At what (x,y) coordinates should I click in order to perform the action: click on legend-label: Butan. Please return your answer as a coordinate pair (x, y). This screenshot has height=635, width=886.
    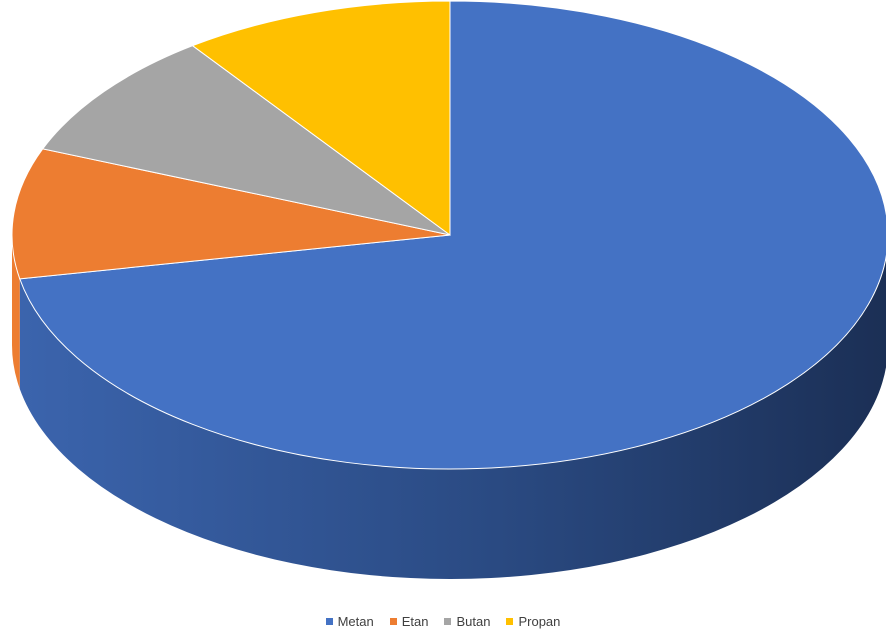
    Looking at the image, I should click on (473, 621).